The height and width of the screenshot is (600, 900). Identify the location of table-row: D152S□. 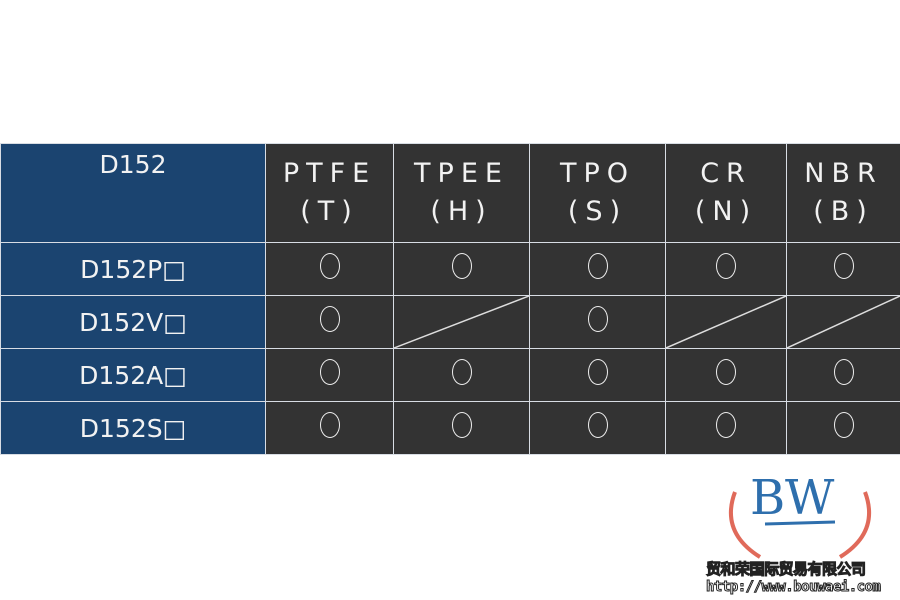
(450, 428).